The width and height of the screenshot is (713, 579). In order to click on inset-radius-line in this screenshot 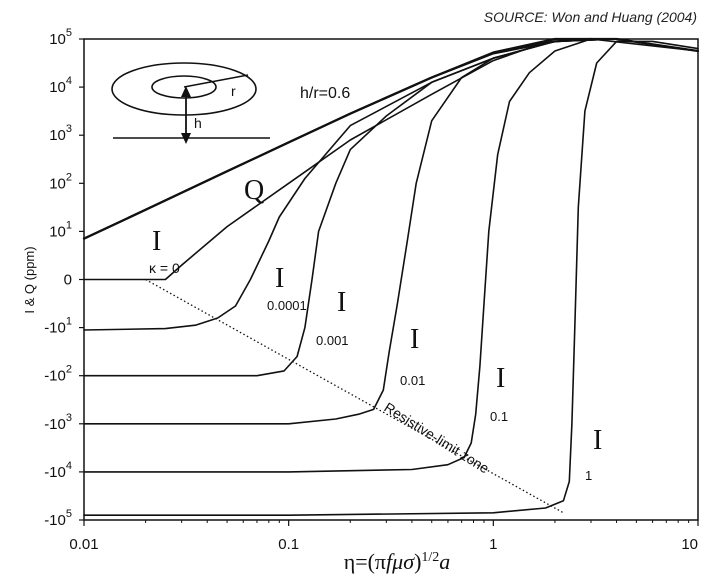, I will do `click(216, 81)`.